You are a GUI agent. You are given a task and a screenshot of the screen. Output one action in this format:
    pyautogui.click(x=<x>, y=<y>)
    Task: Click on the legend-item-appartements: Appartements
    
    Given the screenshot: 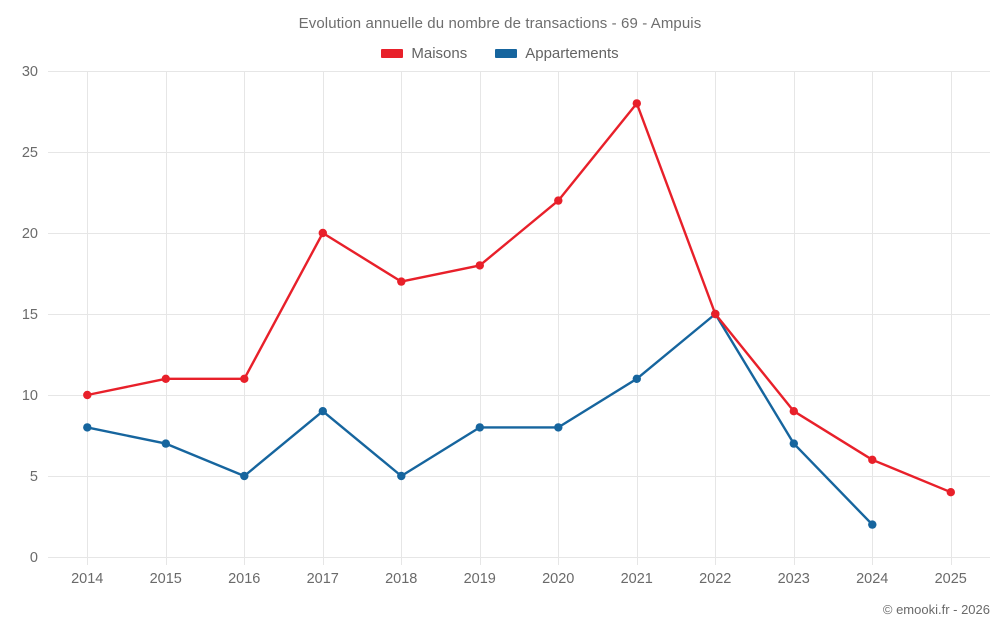 What is the action you would take?
    pyautogui.click(x=557, y=53)
    